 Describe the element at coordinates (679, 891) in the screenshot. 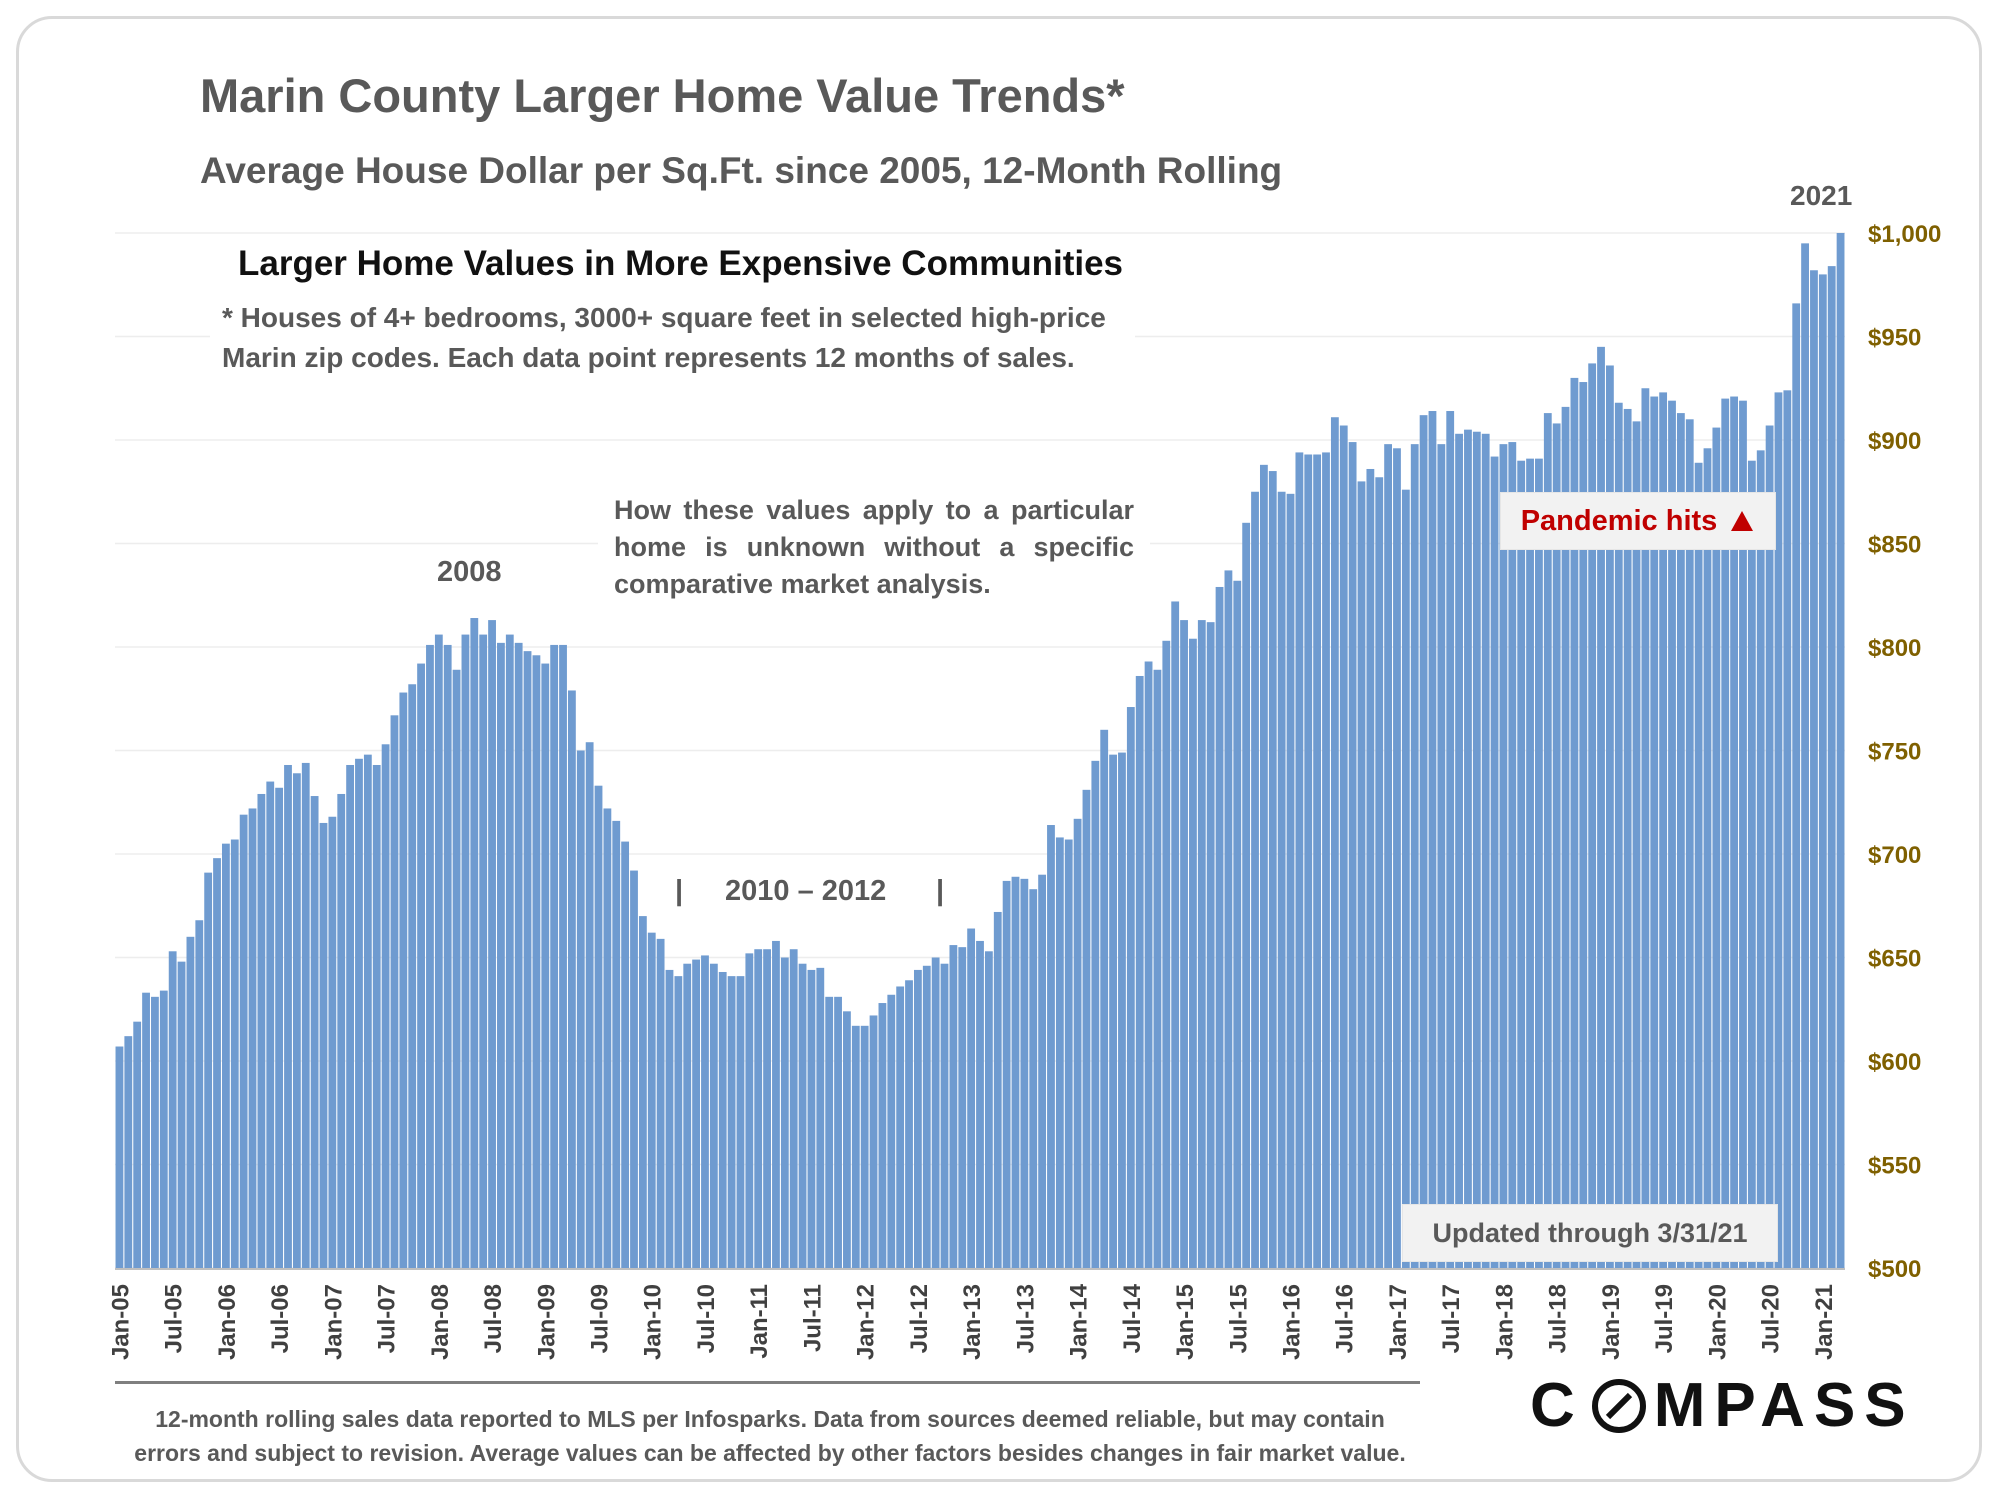

I see `bracket-left: |` at that location.